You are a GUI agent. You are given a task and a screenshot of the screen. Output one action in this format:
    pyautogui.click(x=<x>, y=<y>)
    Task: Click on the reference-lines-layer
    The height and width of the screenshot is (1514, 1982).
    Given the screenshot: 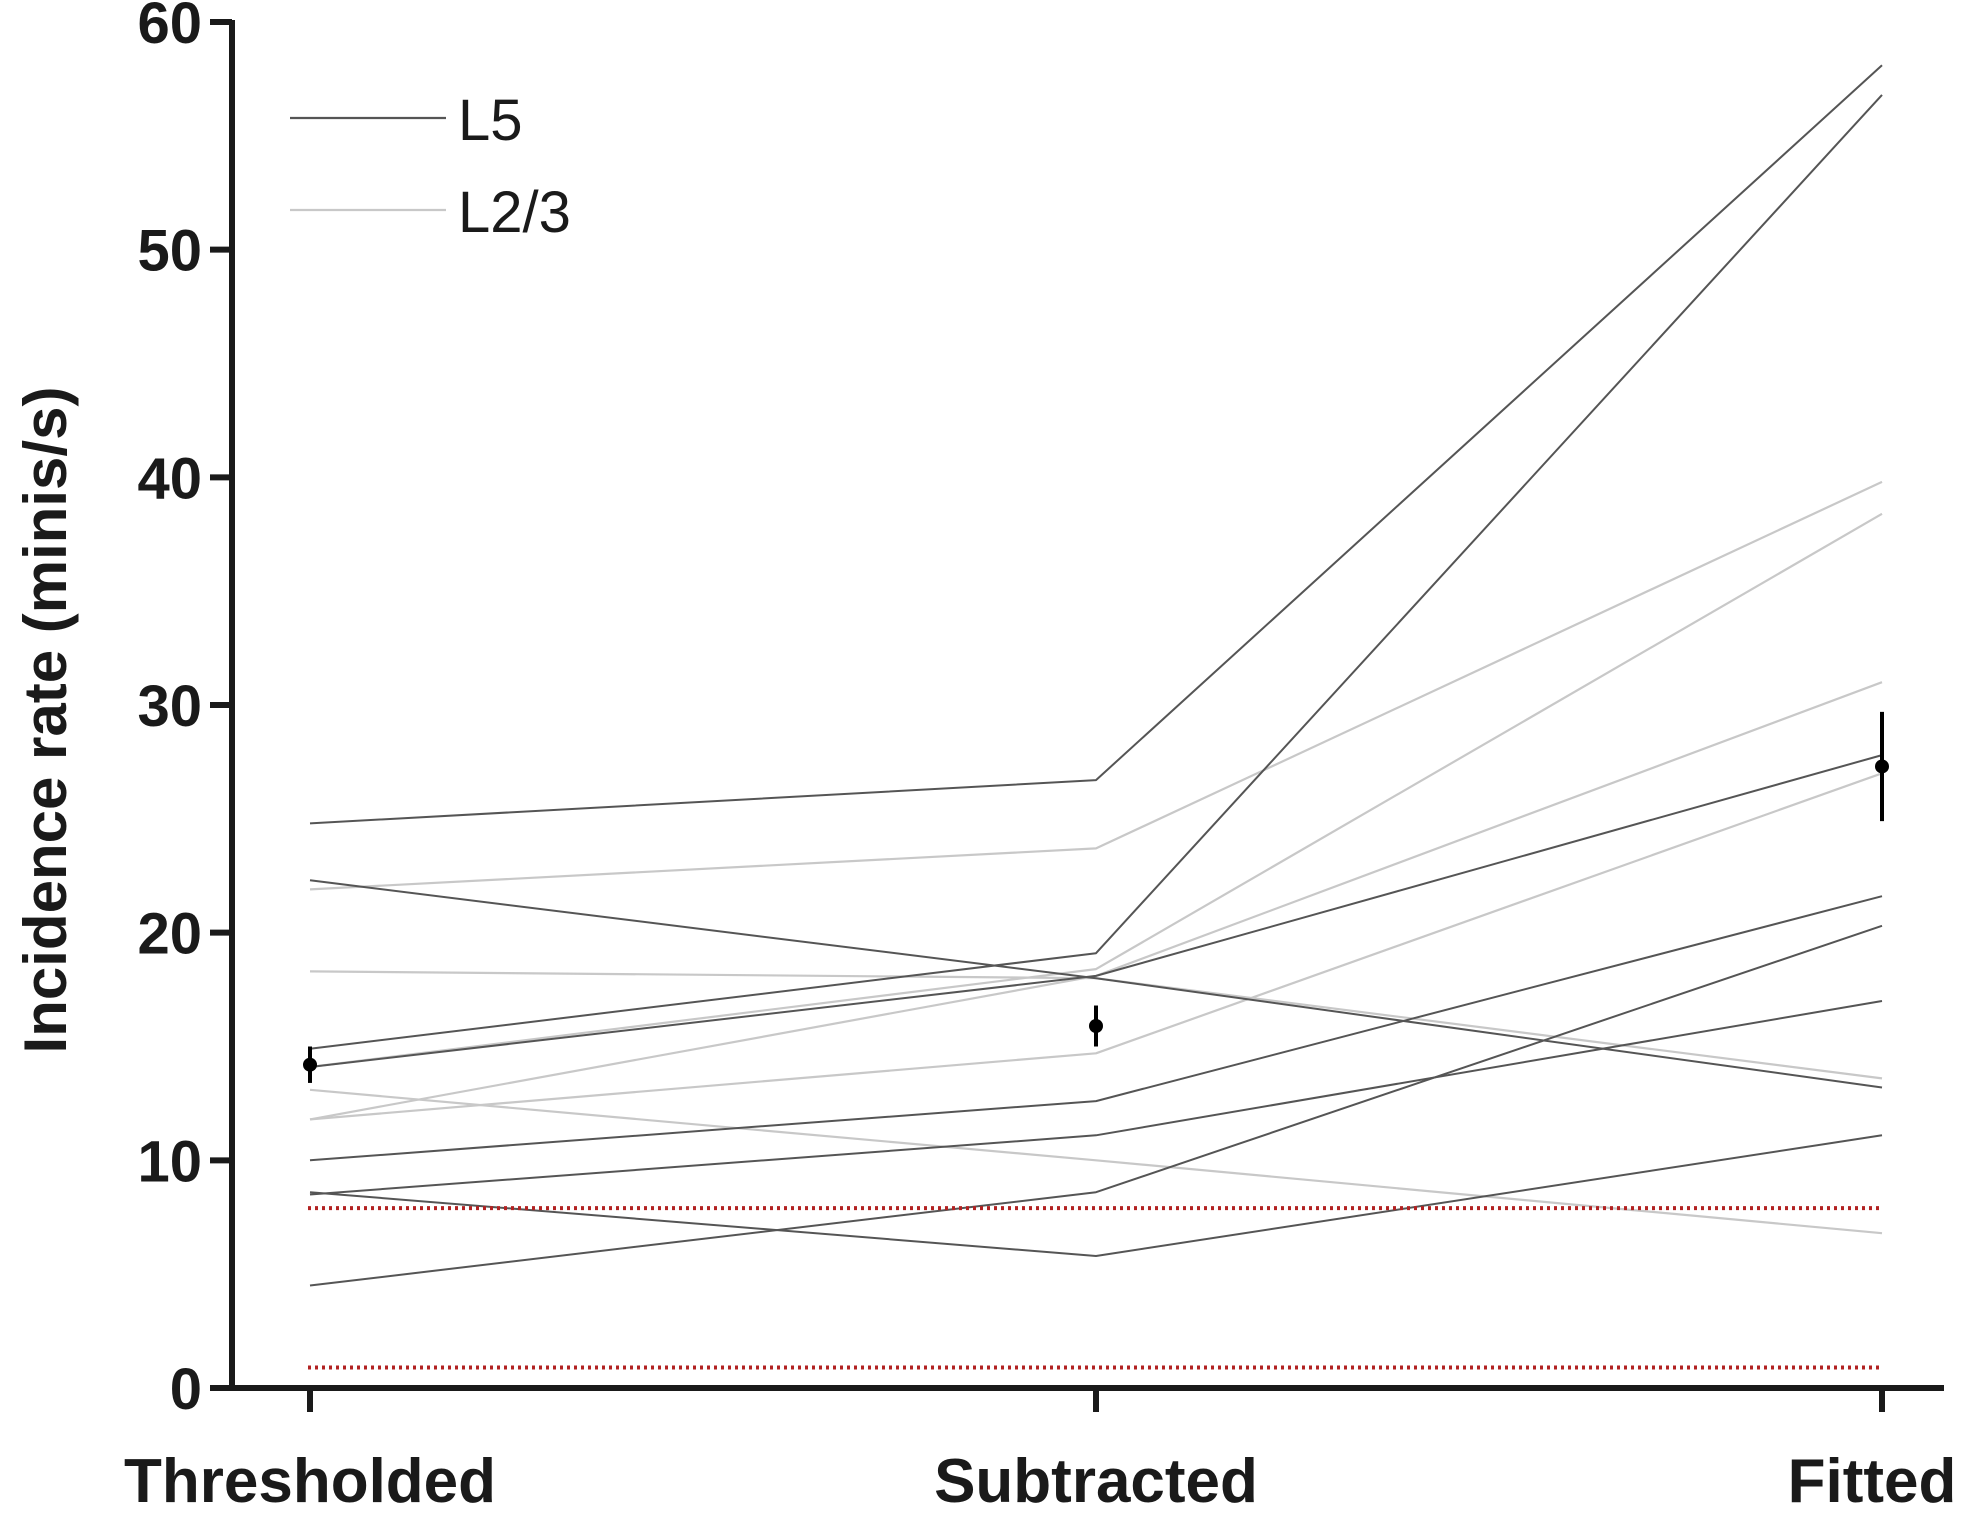 What is the action you would take?
    pyautogui.click(x=1095, y=1288)
    